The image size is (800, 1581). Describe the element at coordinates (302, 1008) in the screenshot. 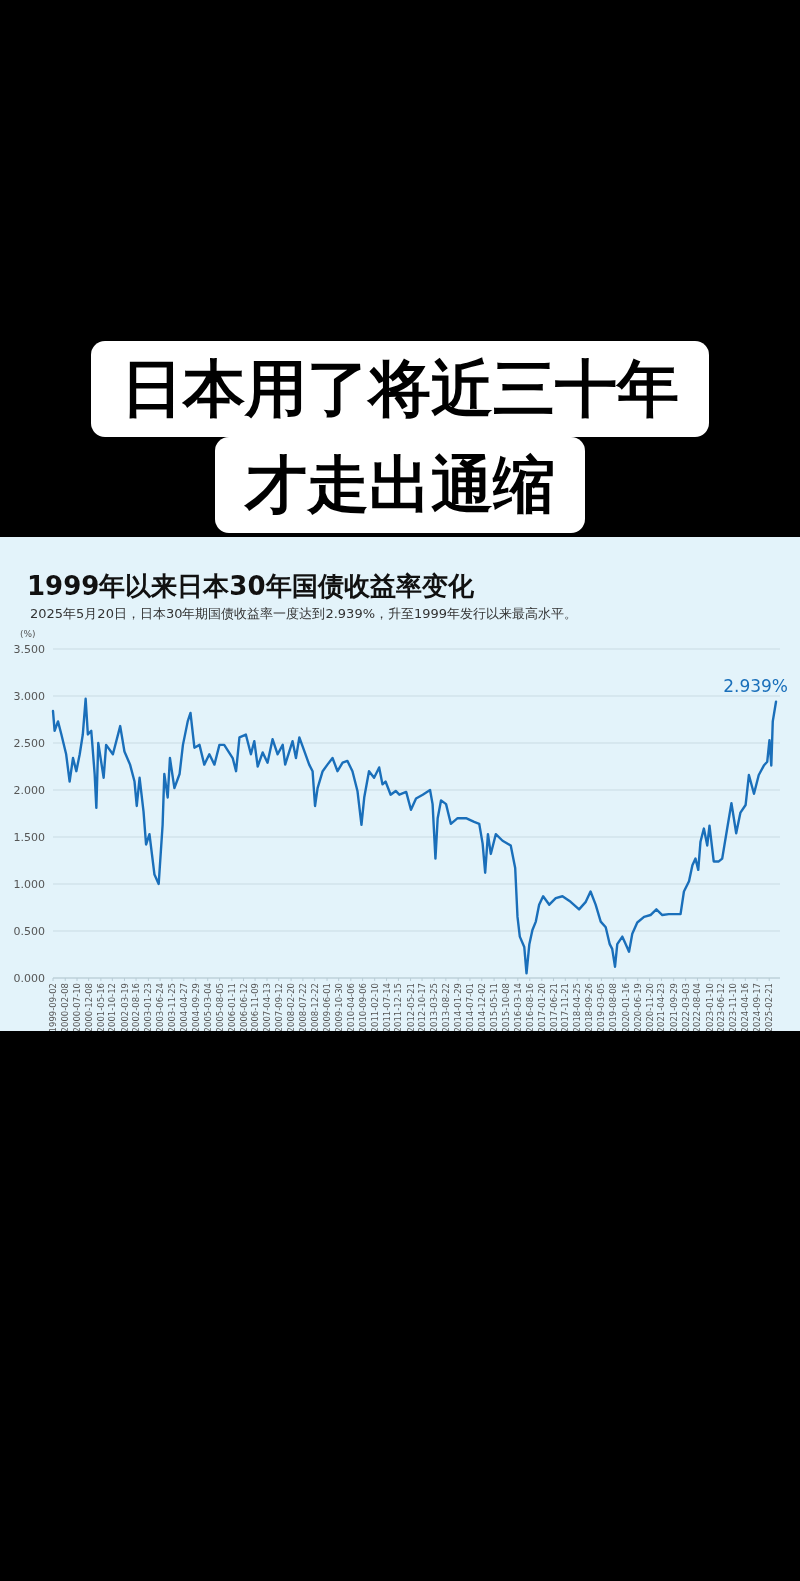

I see `x-tick-label: 2008-07-22` at that location.